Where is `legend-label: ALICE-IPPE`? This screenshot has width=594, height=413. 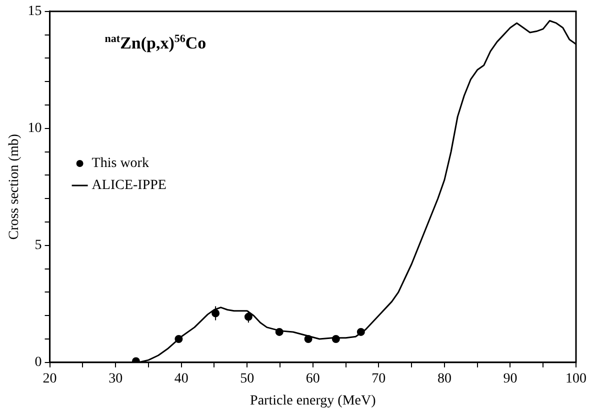
legend-label: ALICE-IPPE is located at coordinates (129, 186).